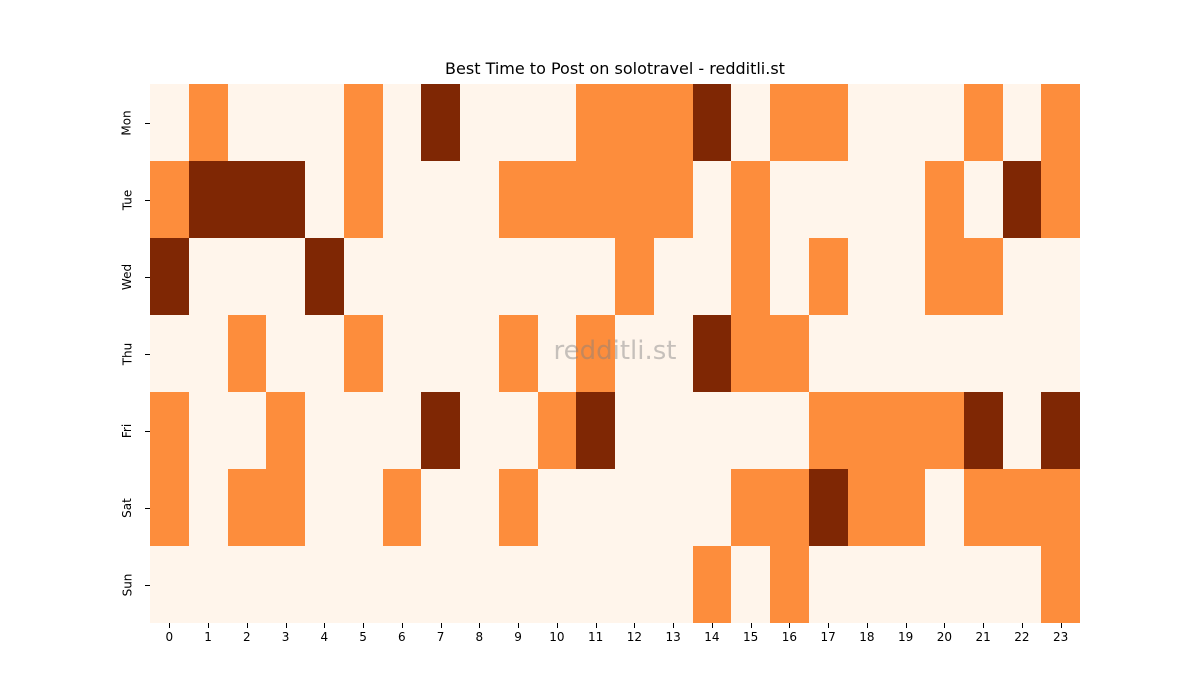  I want to click on y-tick-label: Sat, so click(127, 507).